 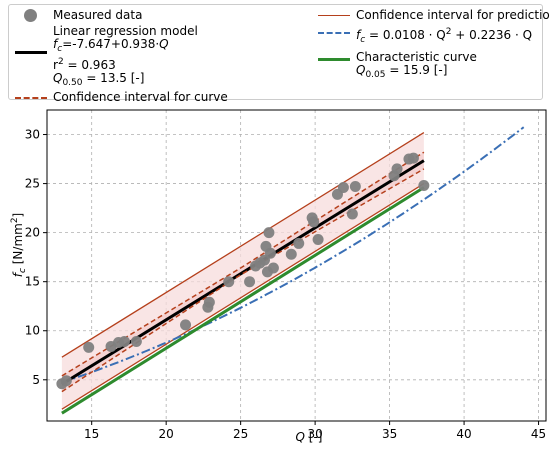 I want to click on legend-marker-regression, so click(x=31, y=51).